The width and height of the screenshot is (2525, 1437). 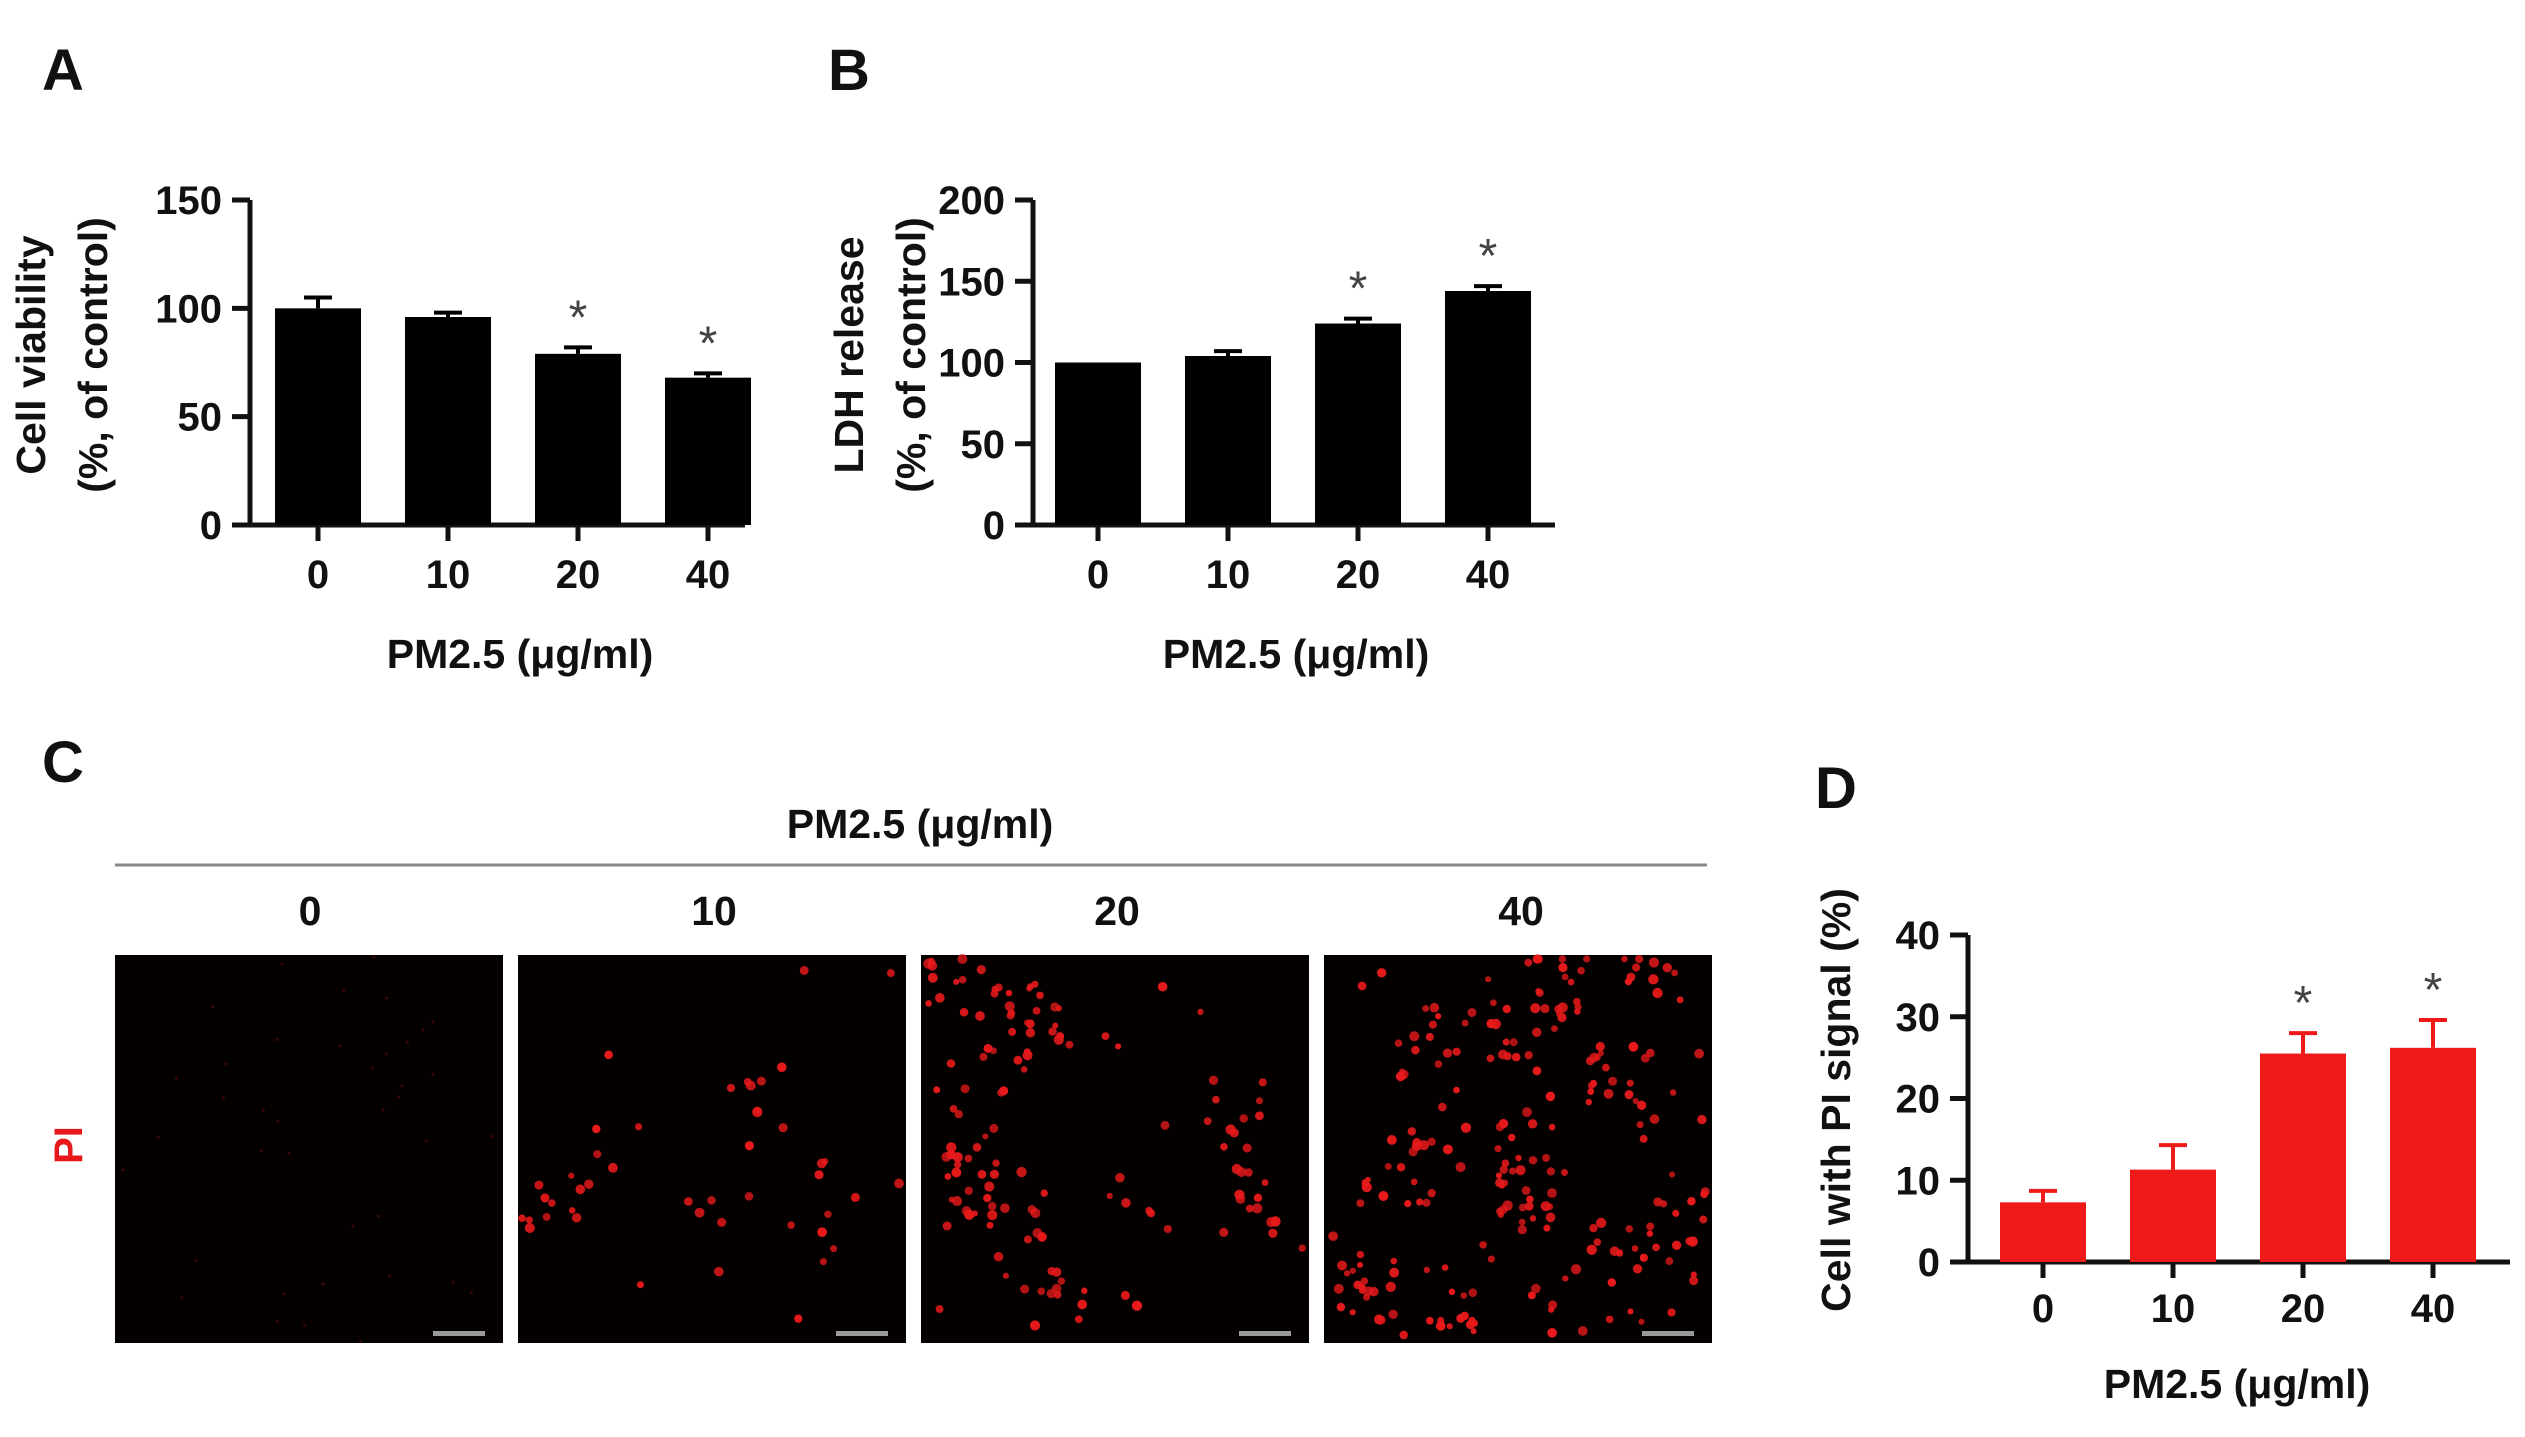 I want to click on d-y-tick-label: 0, so click(x=1929, y=1263).